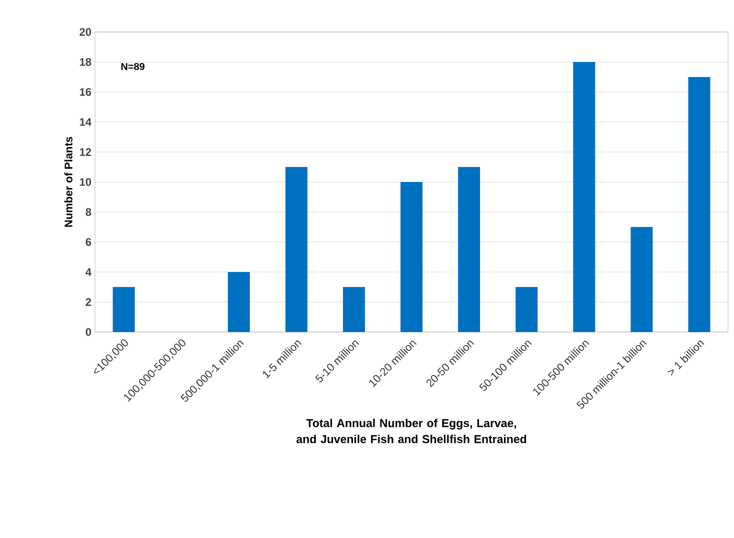 Image resolution: width=734 pixels, height=538 pixels. I want to click on y-tick-label: 6, so click(89, 242).